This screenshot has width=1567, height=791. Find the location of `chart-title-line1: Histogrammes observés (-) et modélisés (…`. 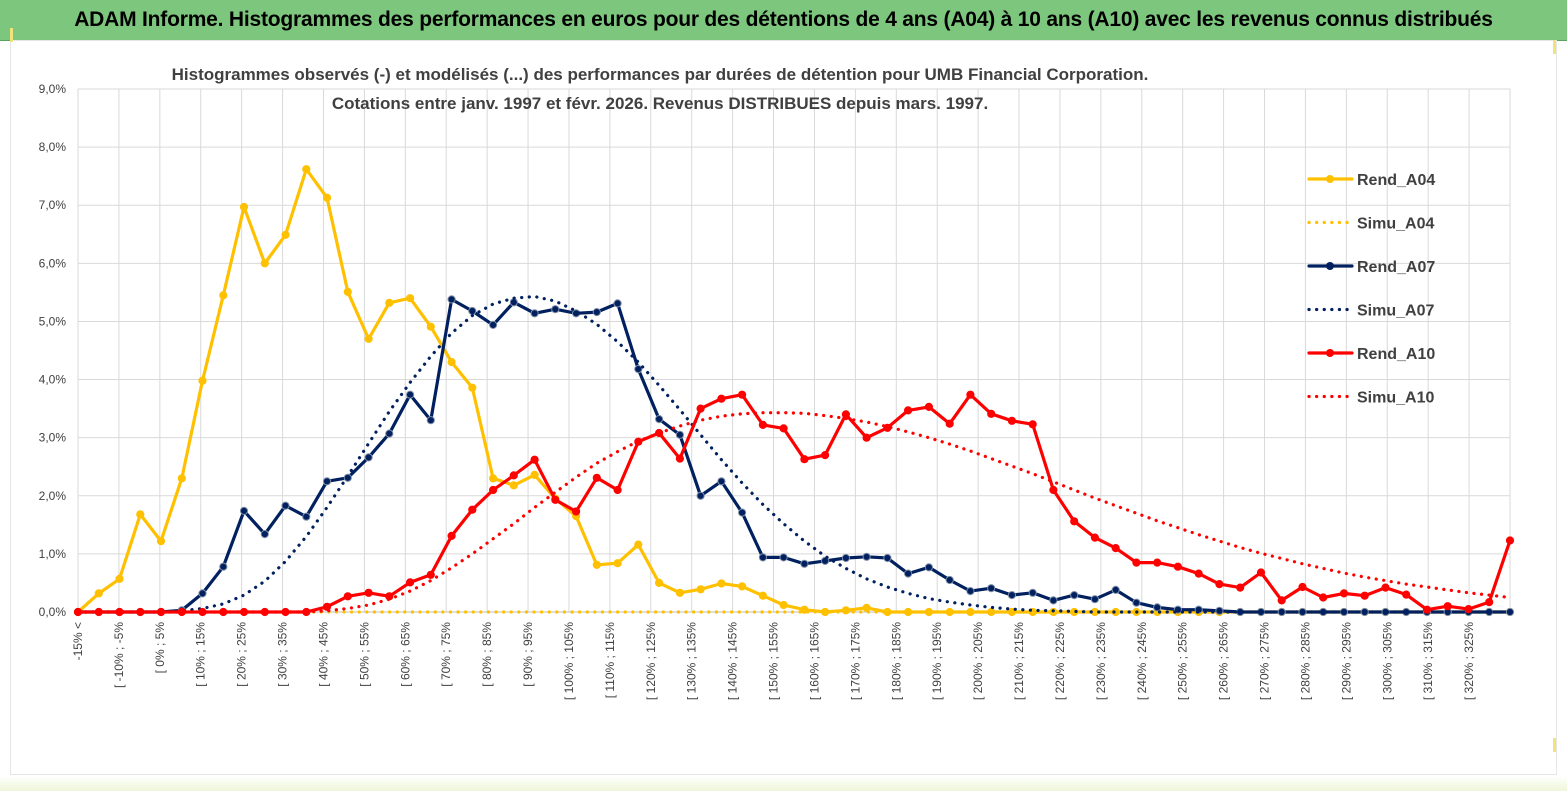

chart-title-line1: Histogrammes observés (-) et modélisés (… is located at coordinates (660, 74).